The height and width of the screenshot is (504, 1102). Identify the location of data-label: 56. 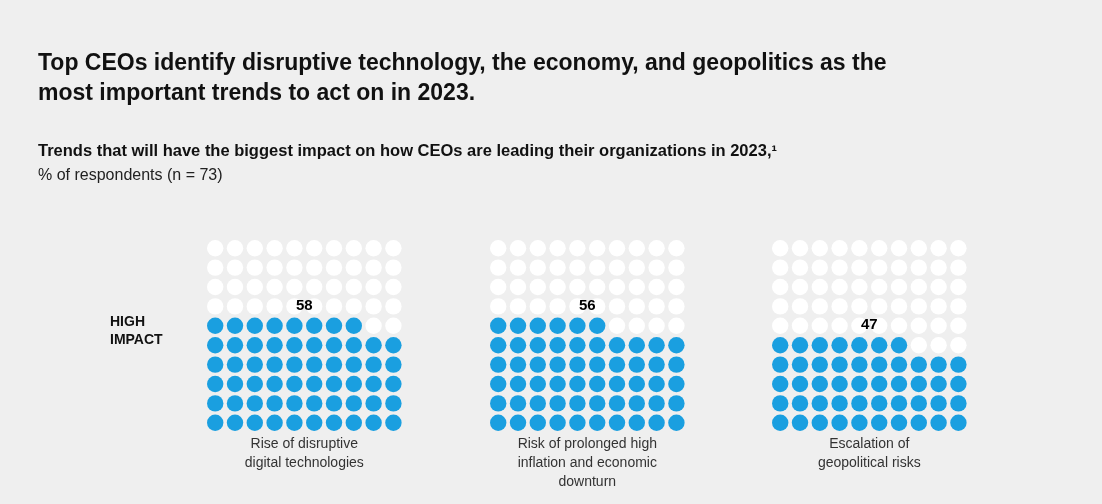
(587, 304).